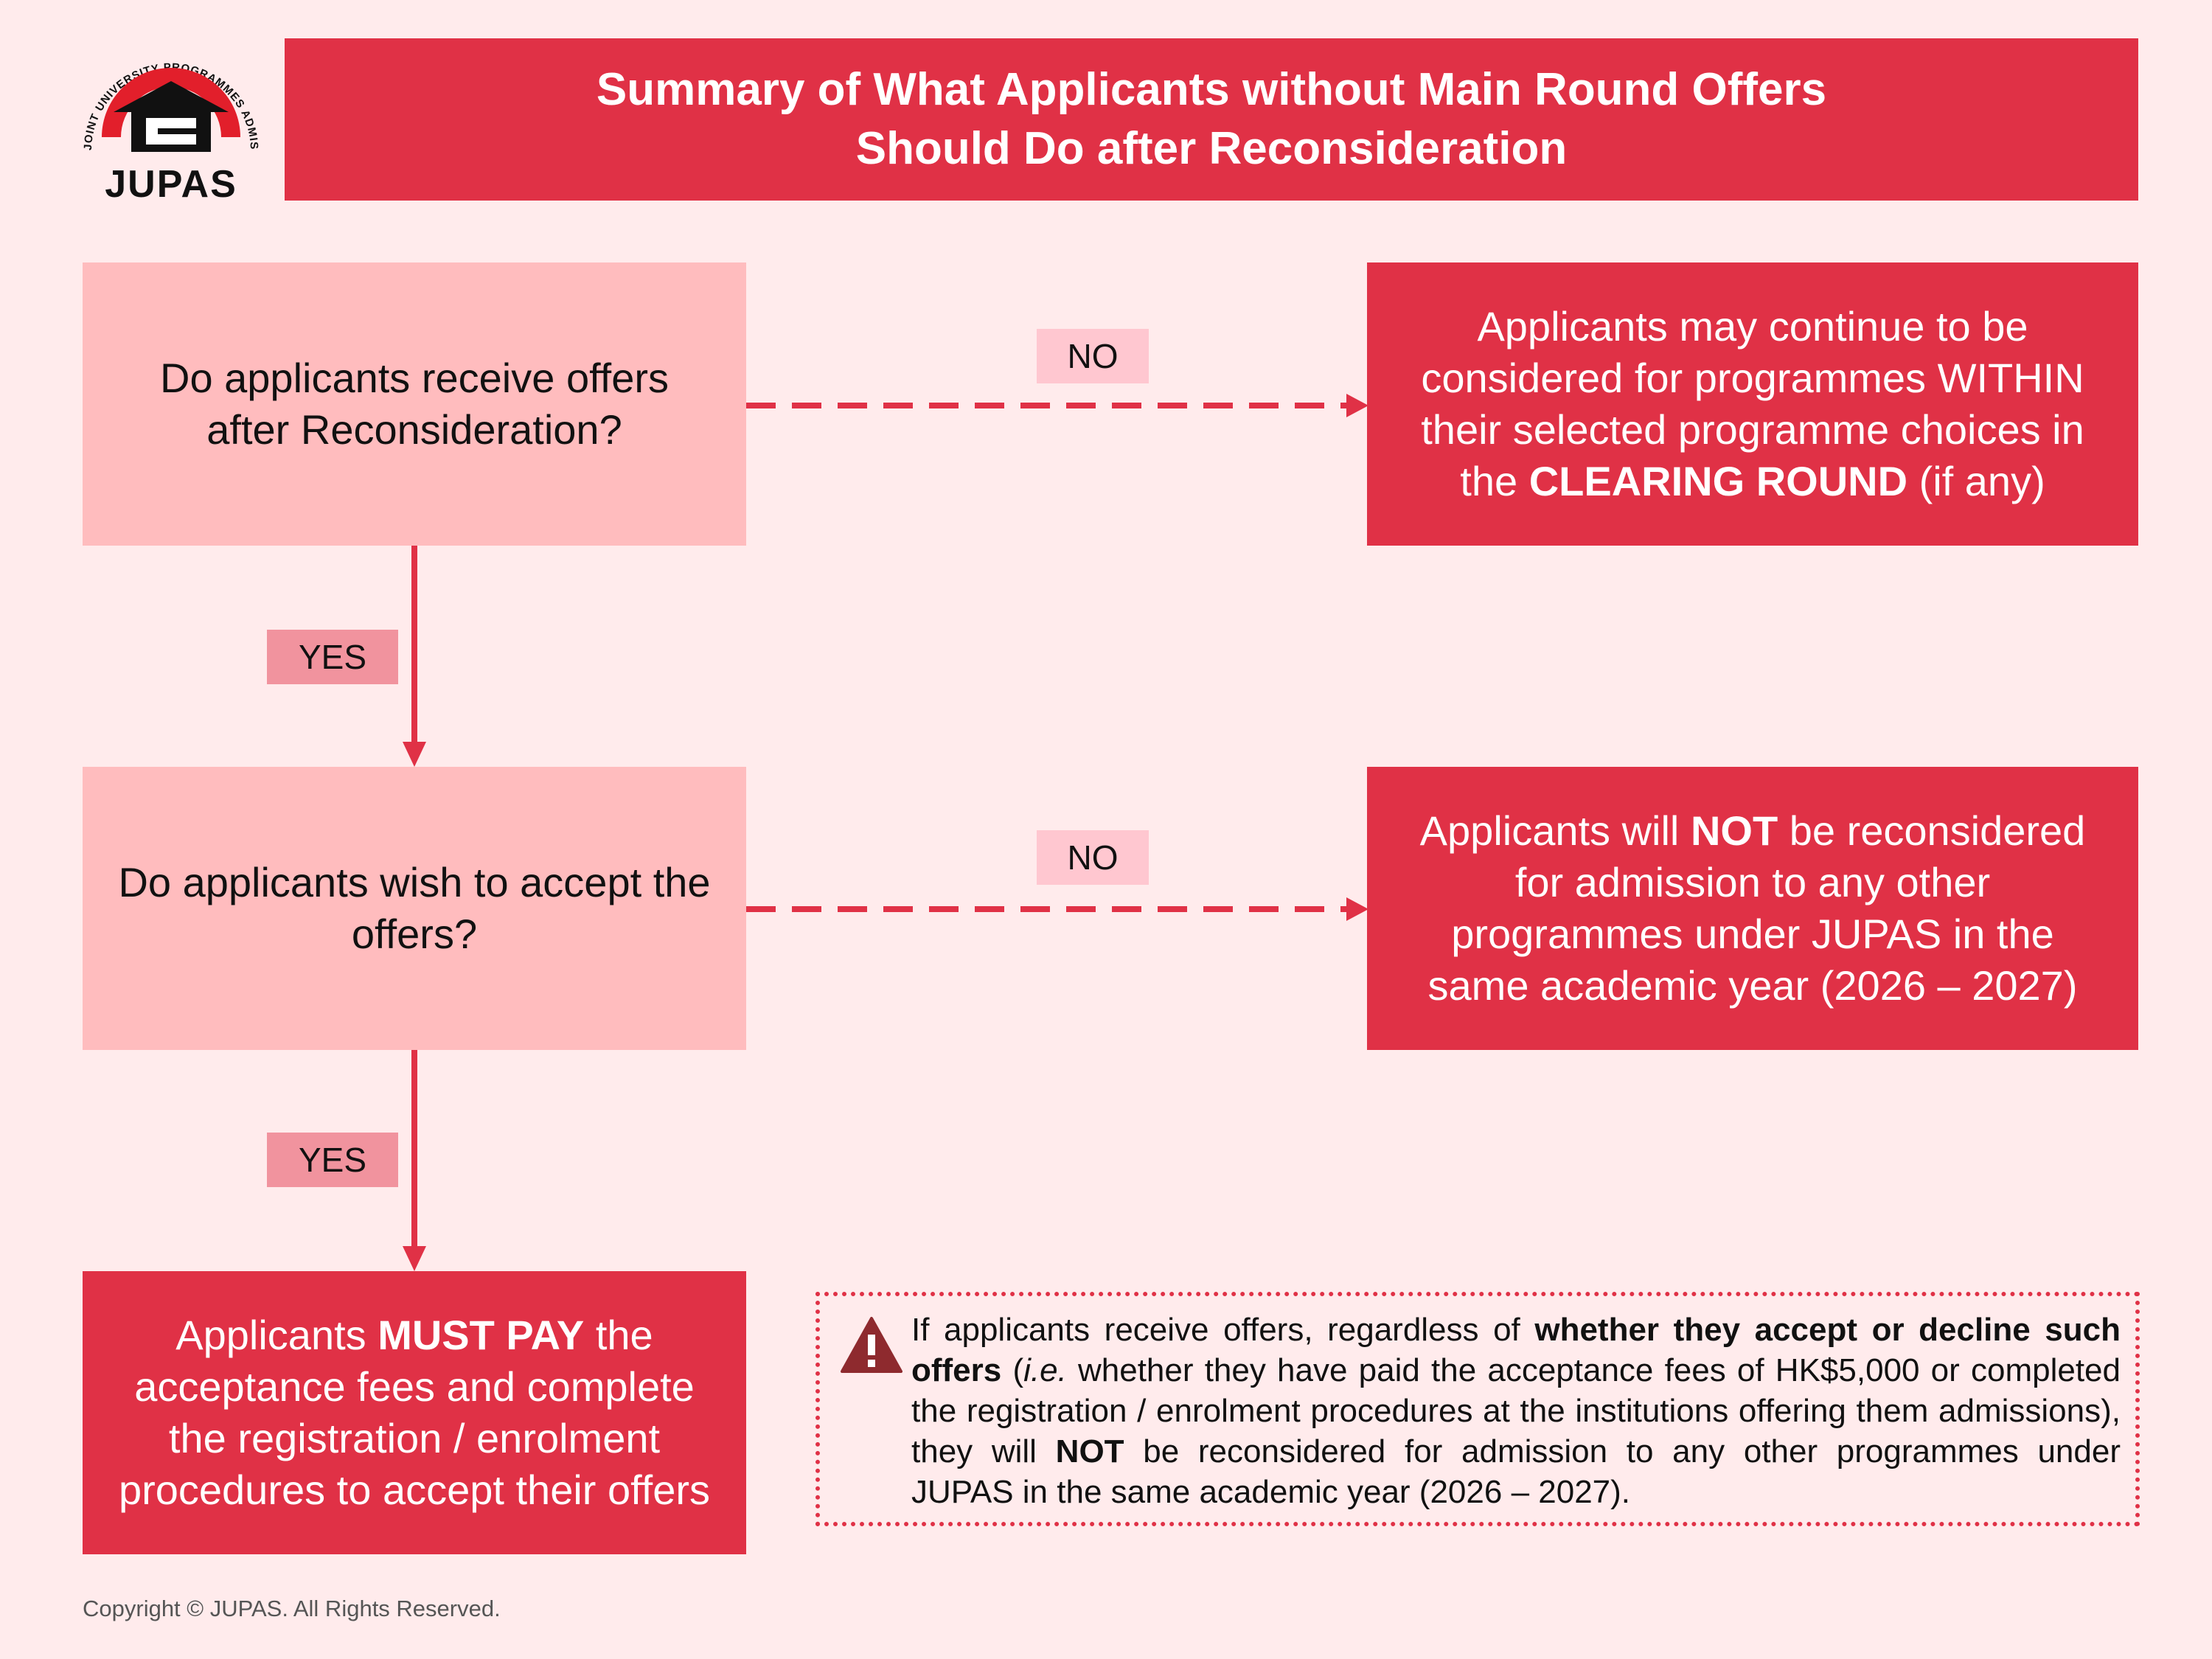 The image size is (2212, 1659). I want to click on must-pay-line-1-post: the, so click(624, 1335).